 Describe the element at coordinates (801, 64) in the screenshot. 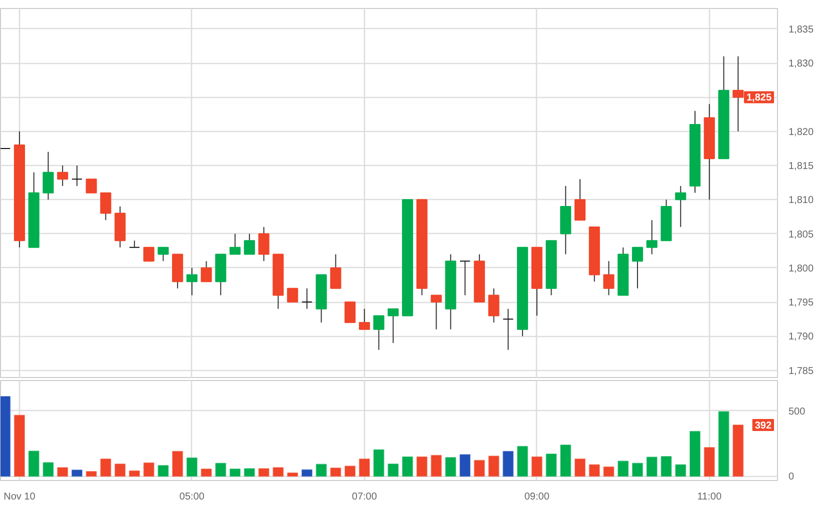

I see `y-tick-label: 1,830` at that location.